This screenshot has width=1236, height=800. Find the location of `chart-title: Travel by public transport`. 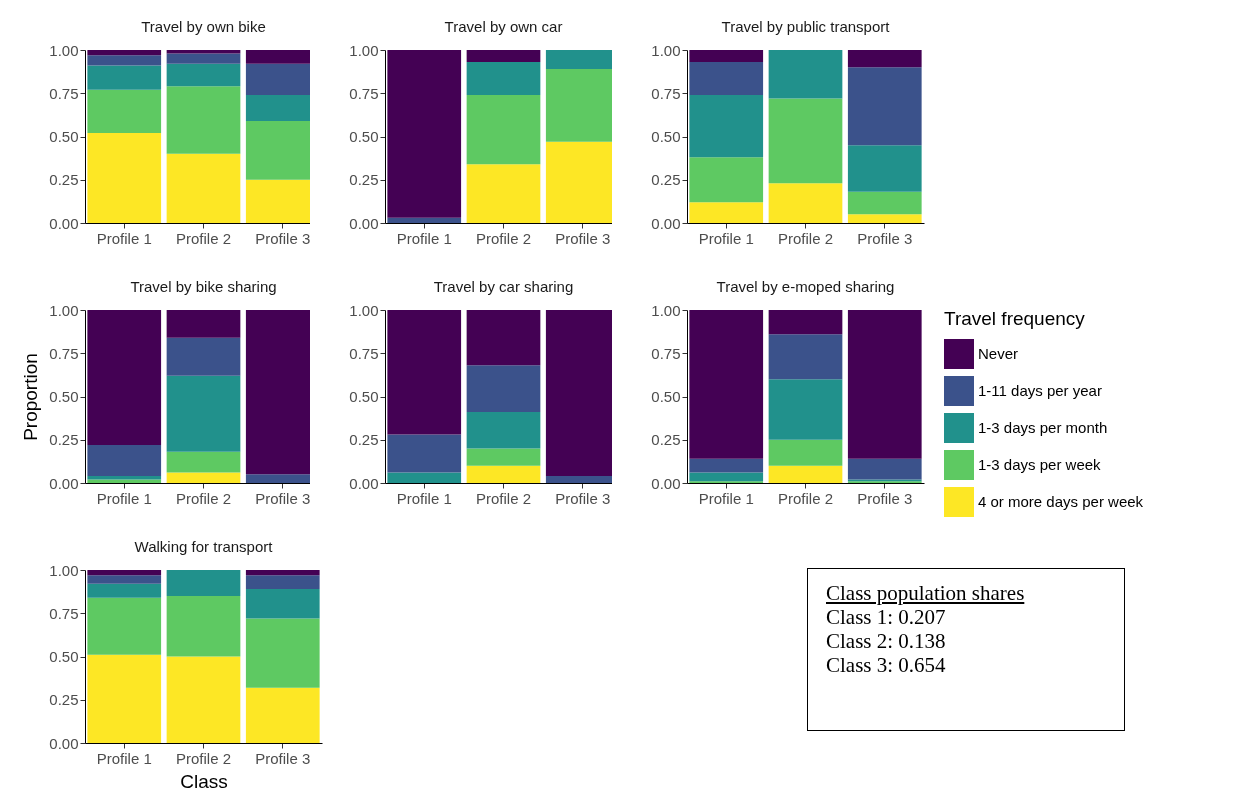

chart-title: Travel by public transport is located at coordinates (806, 26).